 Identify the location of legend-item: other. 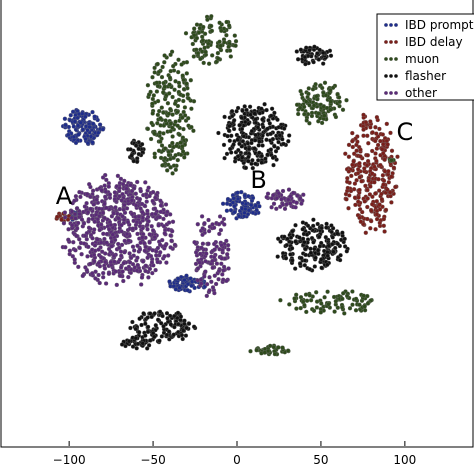
(410, 93).